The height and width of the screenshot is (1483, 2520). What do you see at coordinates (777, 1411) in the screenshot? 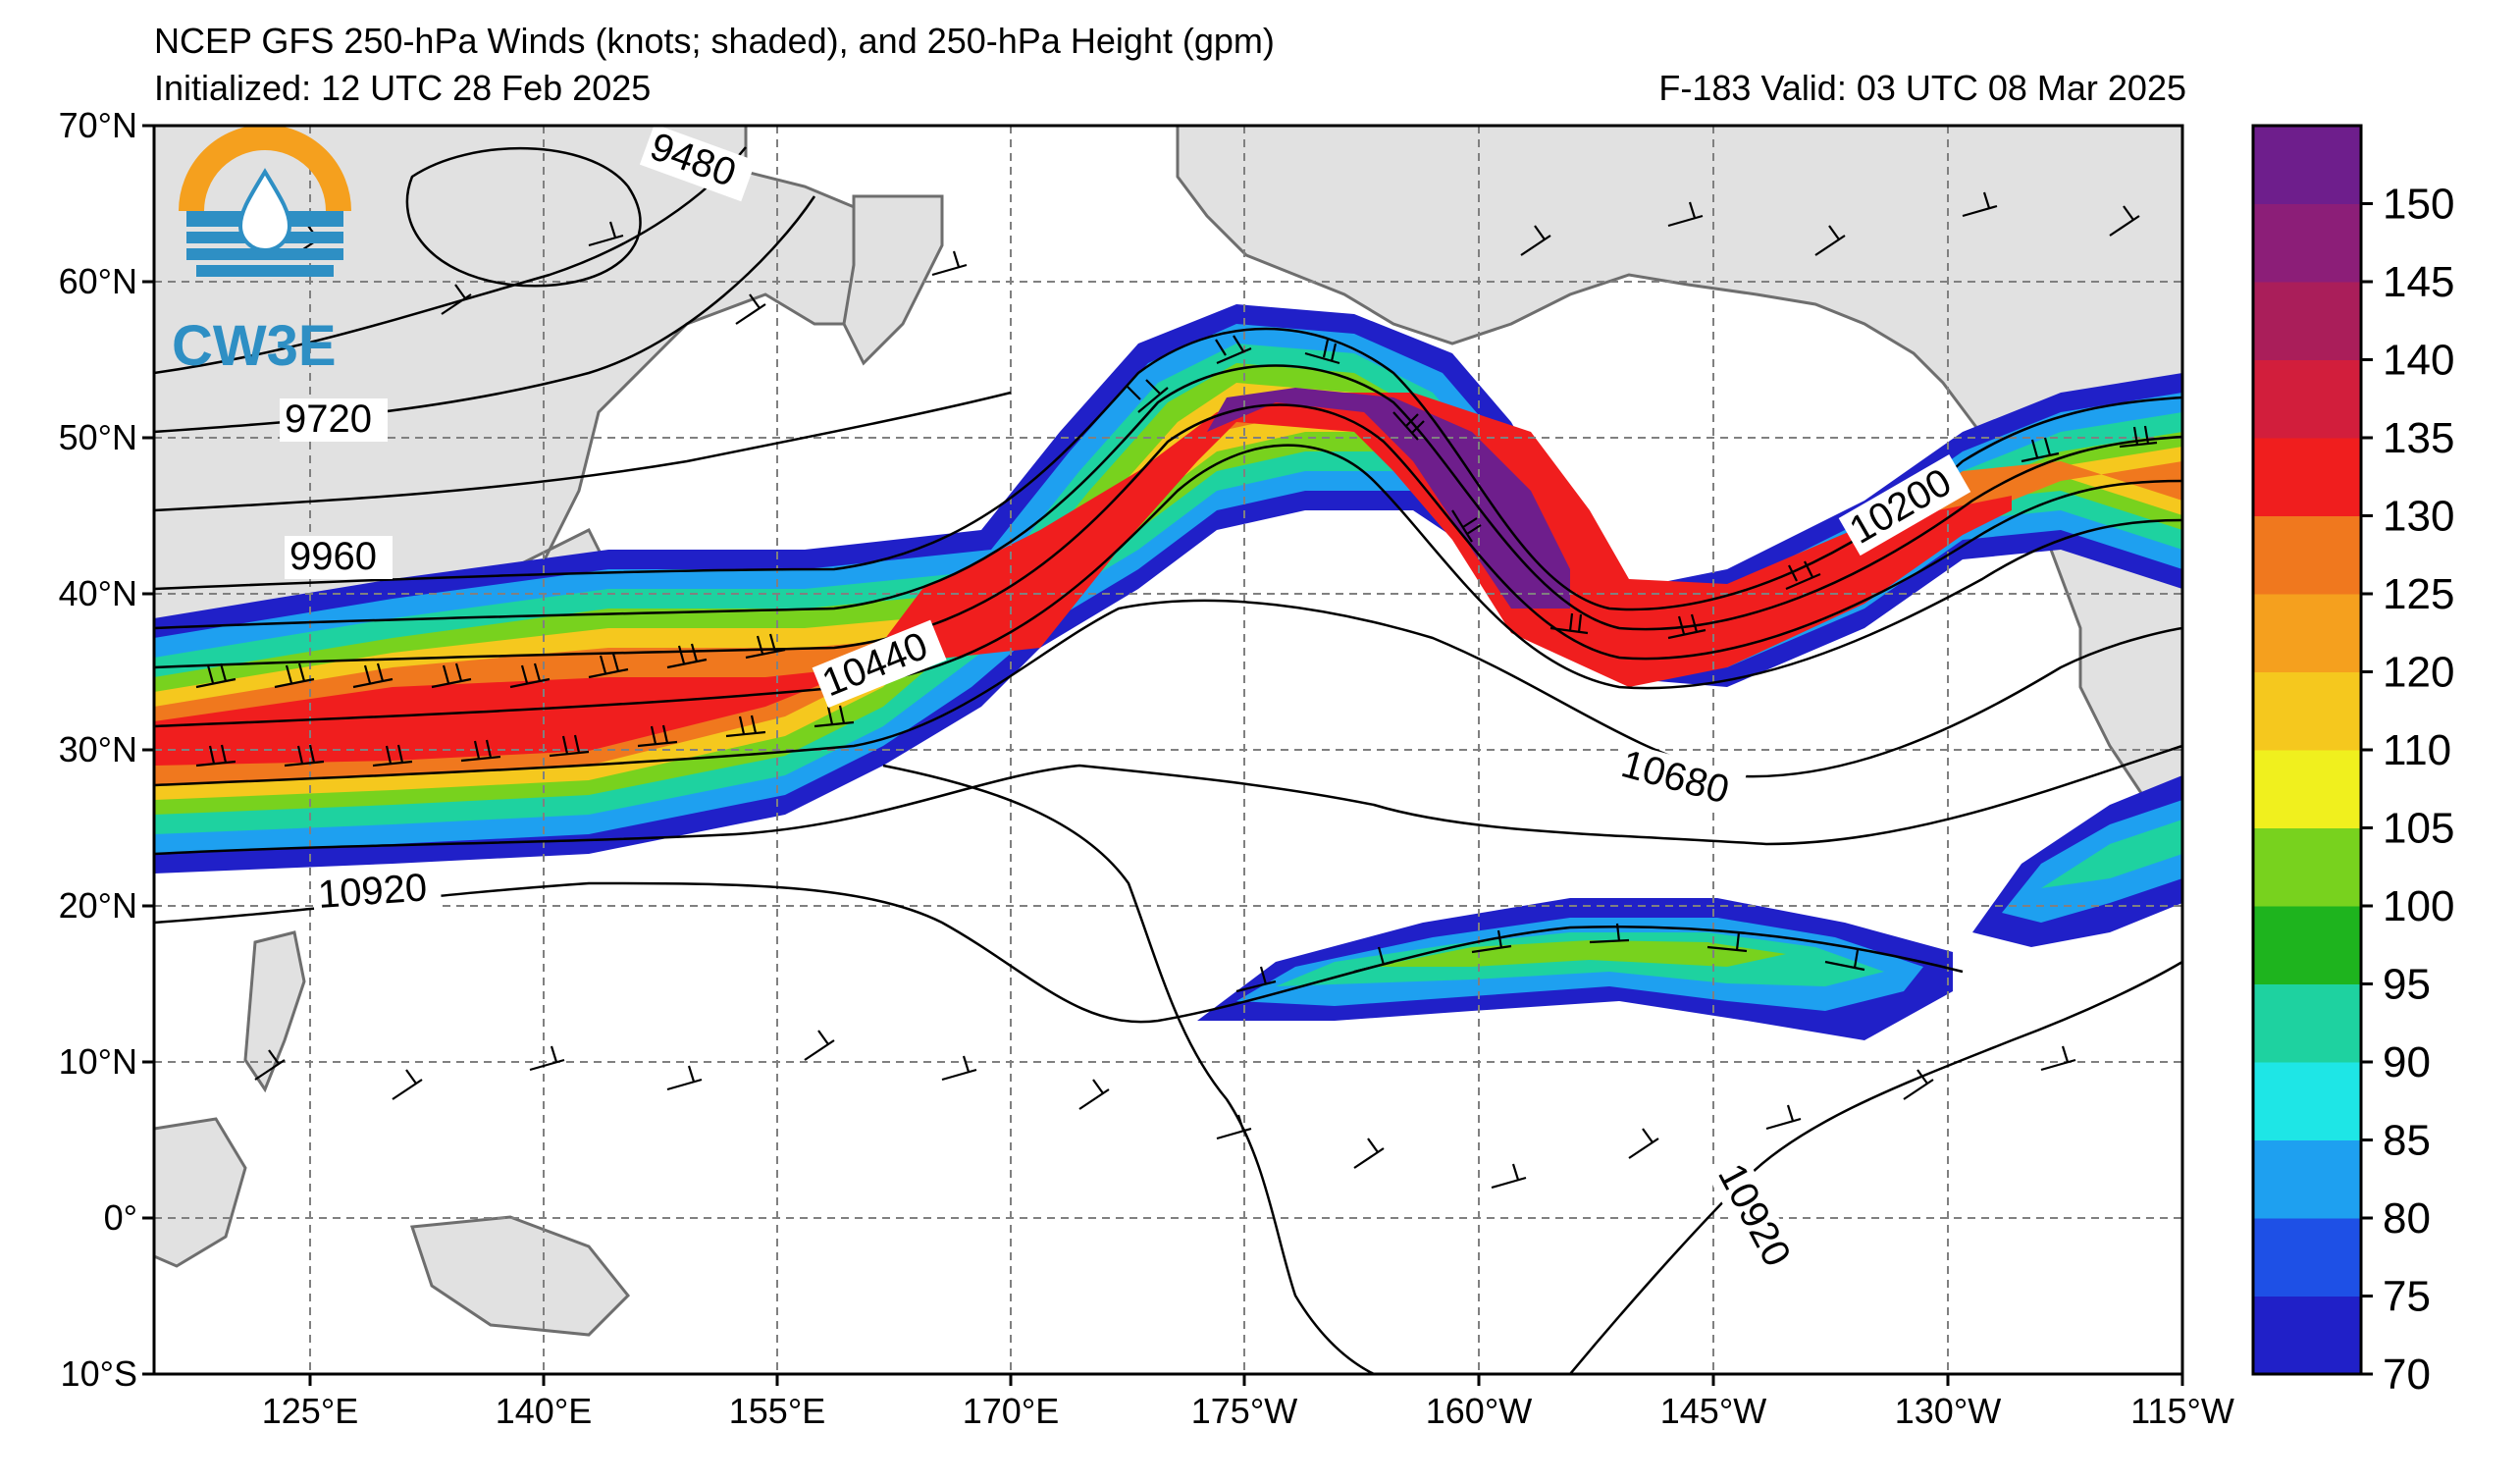
I see `lon-label: 155°E` at bounding box center [777, 1411].